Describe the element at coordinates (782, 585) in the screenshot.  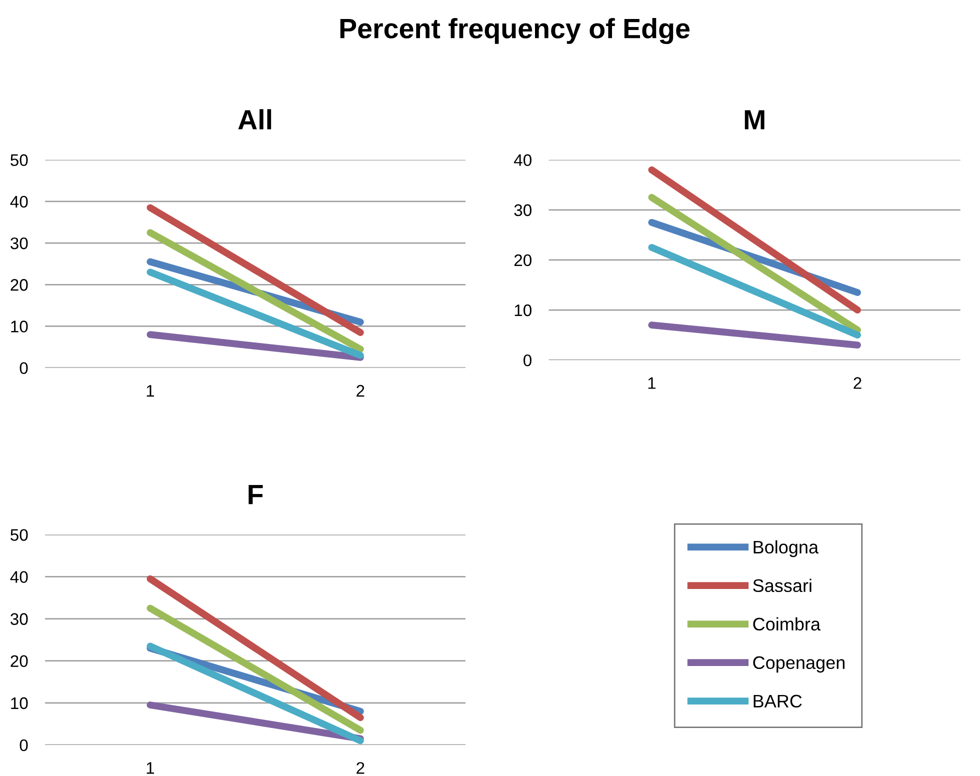
I see `legend-label: Sassari` at that location.